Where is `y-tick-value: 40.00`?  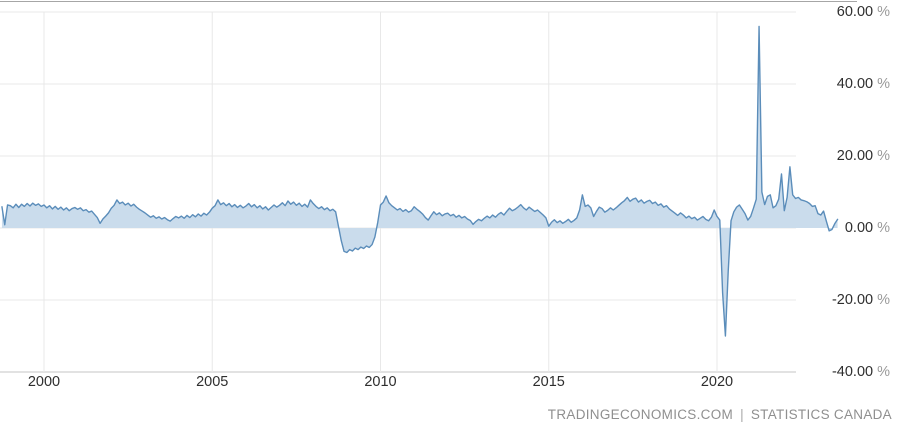
y-tick-value: 40.00 is located at coordinates (855, 84).